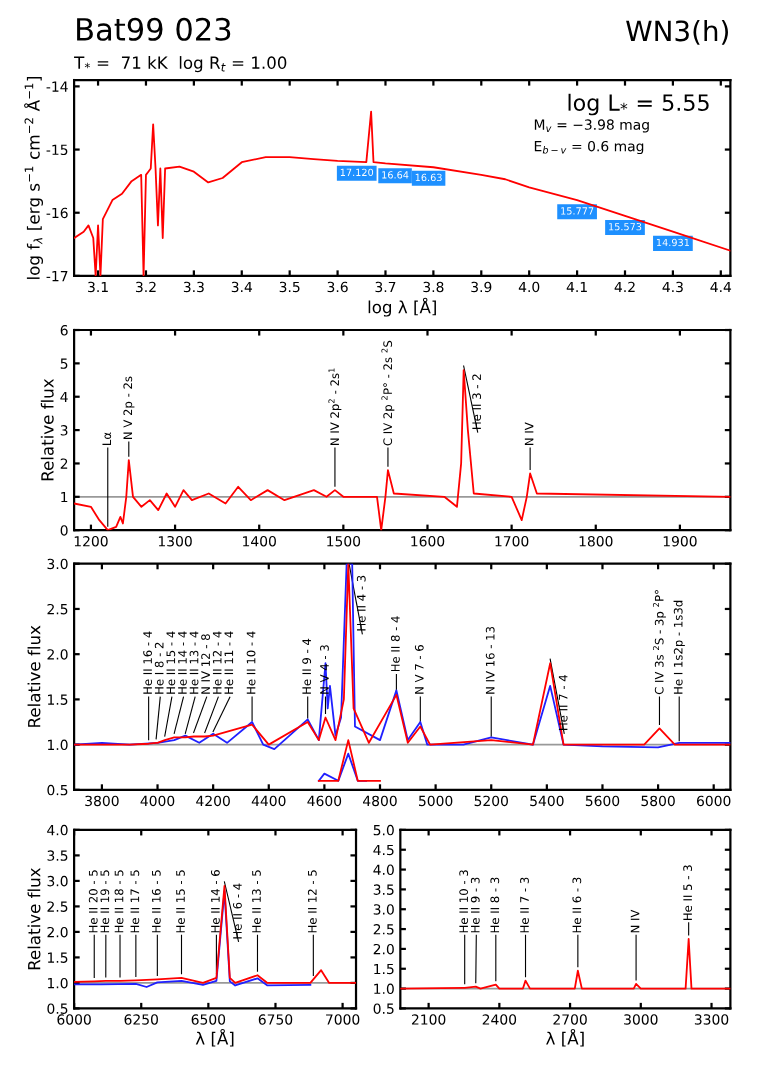  What do you see at coordinates (402, 307) in the screenshot?
I see `x-axis-title: log λ [Å]` at bounding box center [402, 307].